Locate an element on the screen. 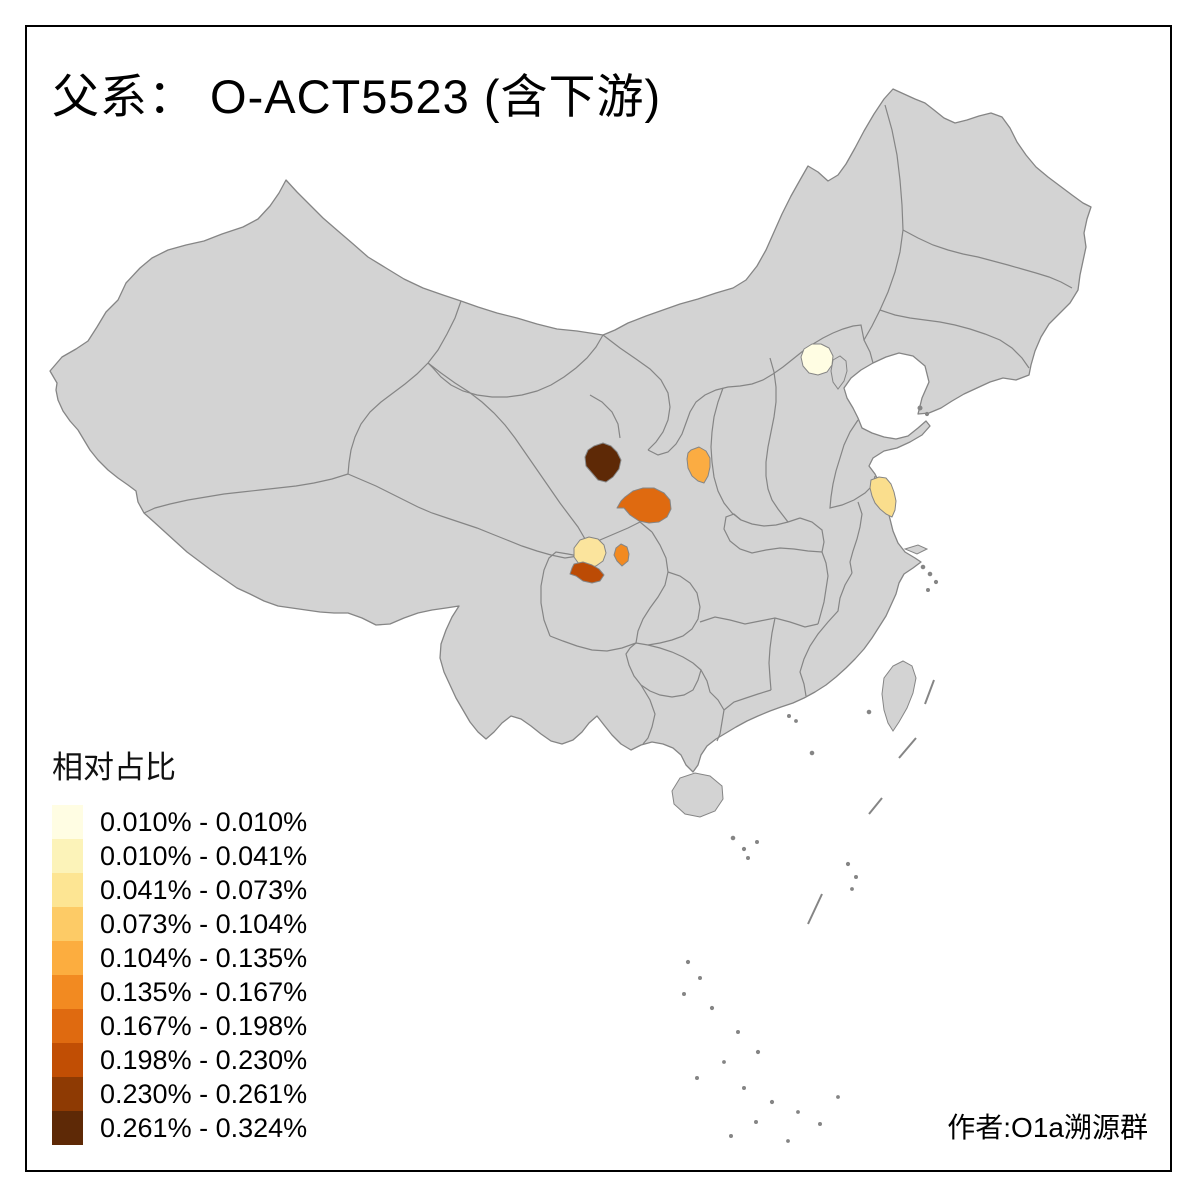 The image size is (1200, 1200). region-shaanxi-south is located at coordinates (644, 505).